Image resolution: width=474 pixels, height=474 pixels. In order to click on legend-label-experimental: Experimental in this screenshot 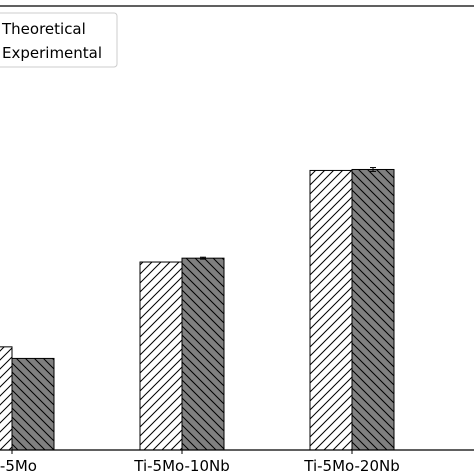, I will do `click(52, 53)`.